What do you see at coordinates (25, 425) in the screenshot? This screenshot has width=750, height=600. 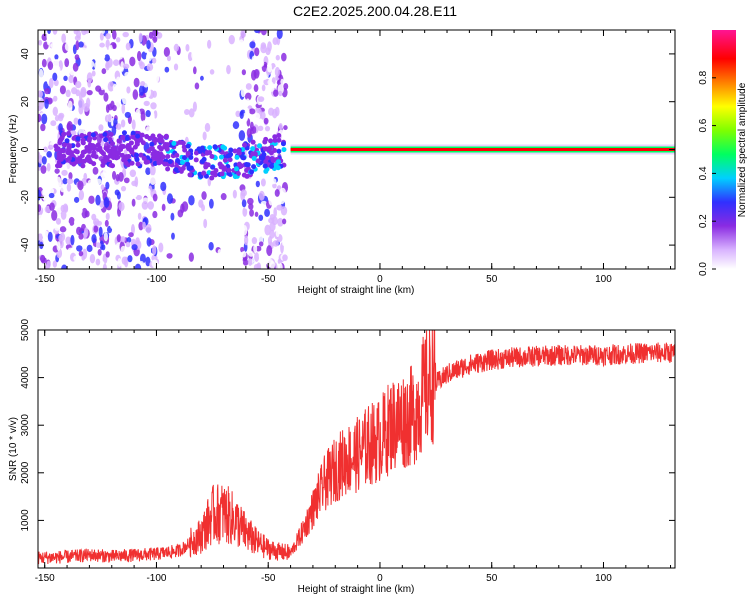 I see `y-tick-label: 3000` at bounding box center [25, 425].